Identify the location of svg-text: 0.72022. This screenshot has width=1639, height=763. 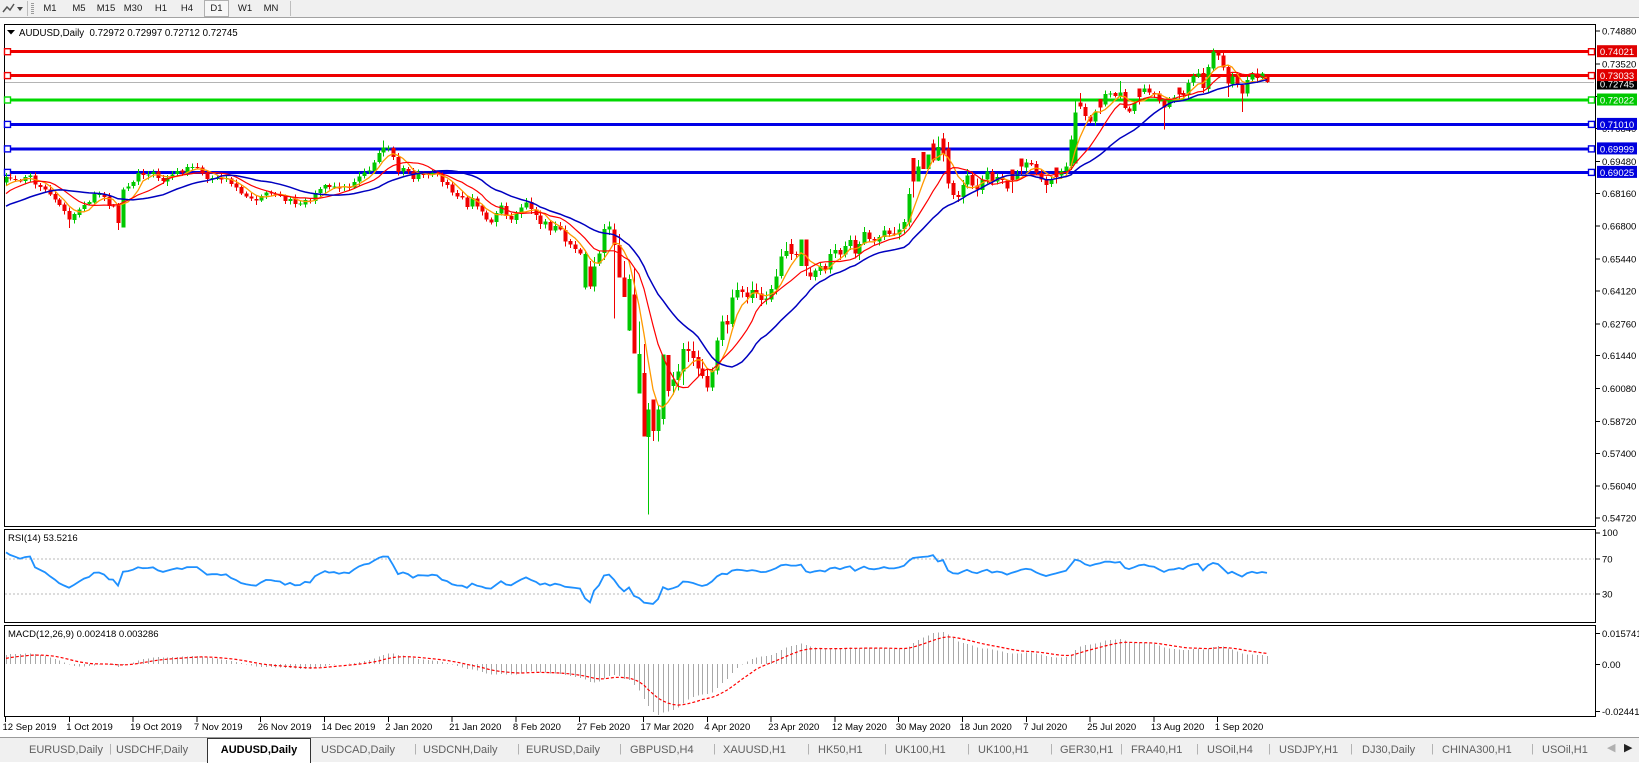
(1617, 101).